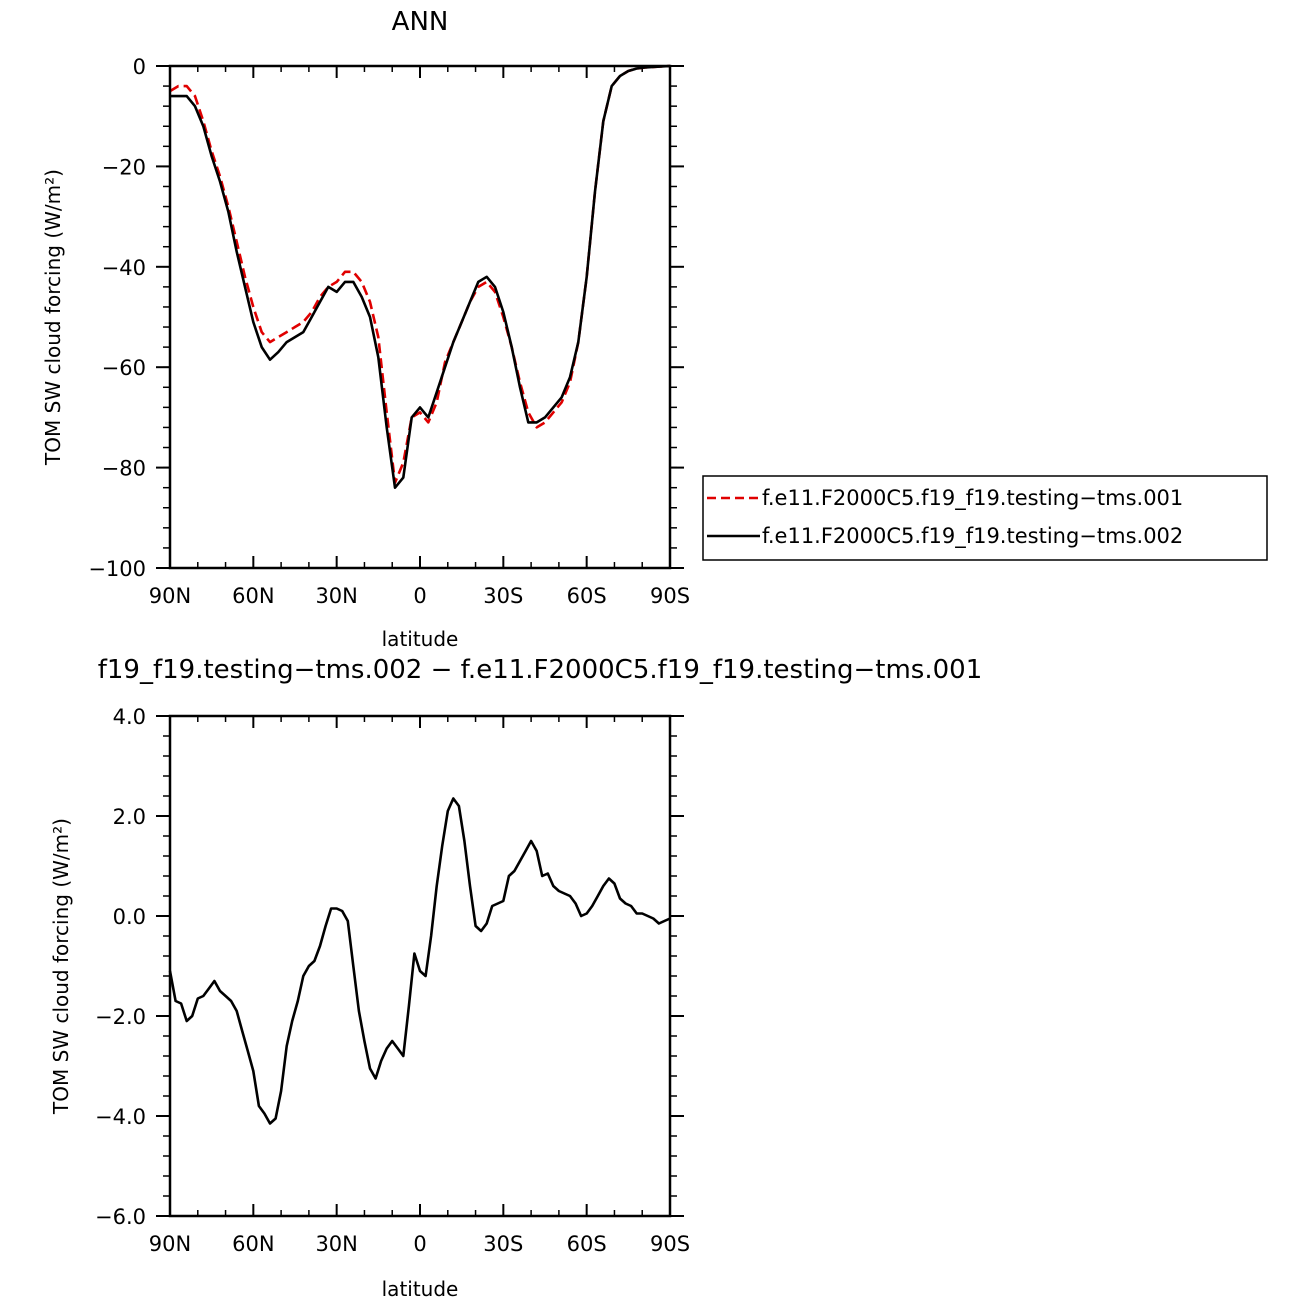 The height and width of the screenshot is (1312, 1306). Describe the element at coordinates (972, 498) in the screenshot. I see `legend-label-series-1: f.e11.F2000C5.f19_f19.testing−tms.001` at that location.